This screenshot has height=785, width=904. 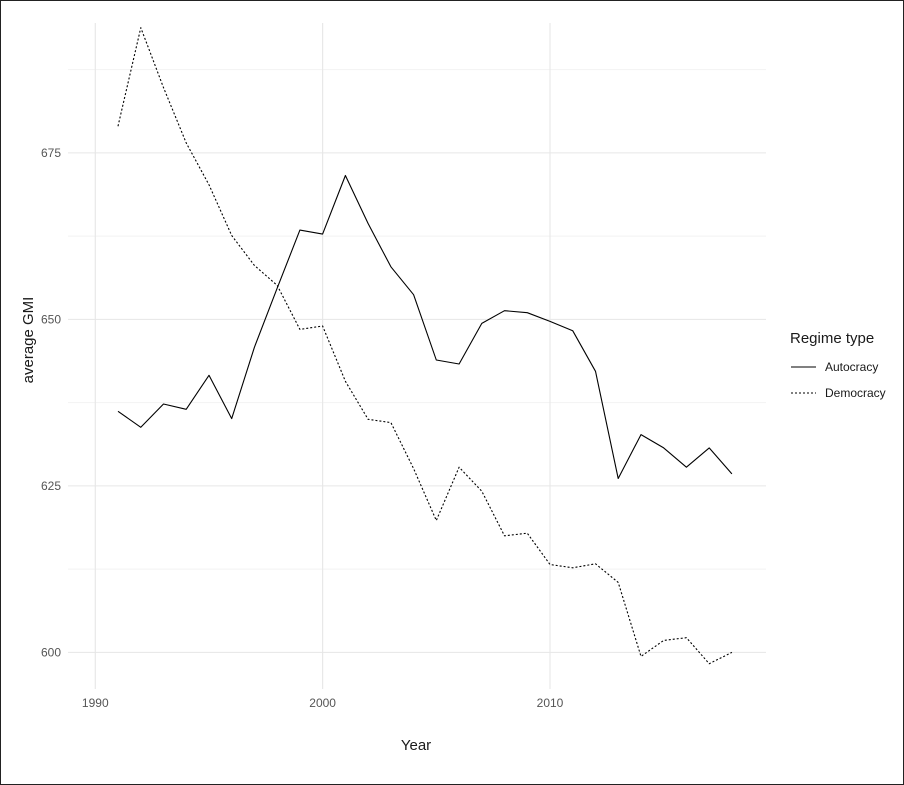 What do you see at coordinates (95, 703) in the screenshot?
I see `x-tick-label: 1990` at bounding box center [95, 703].